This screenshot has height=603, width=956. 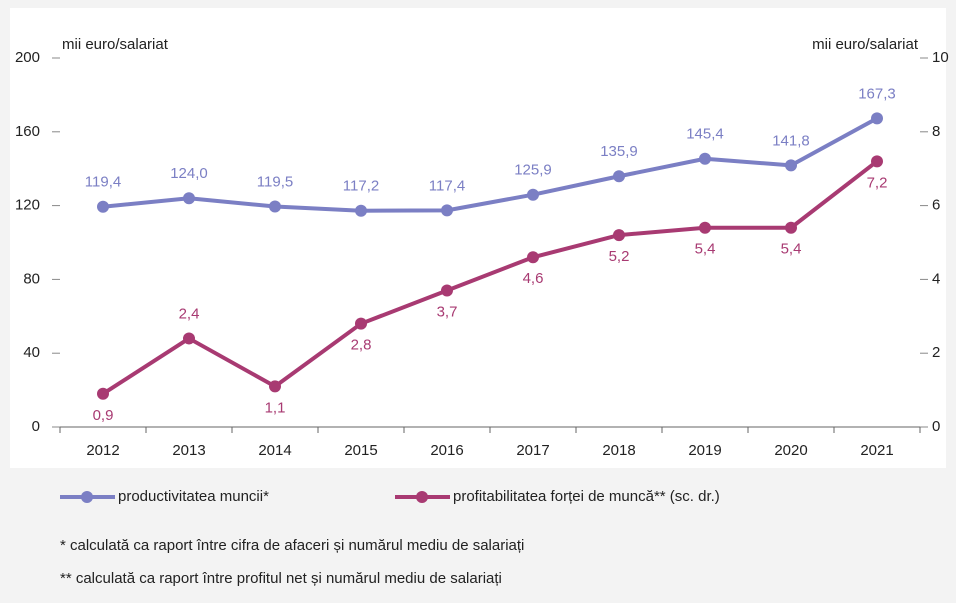 I want to click on y2-tick-label: 4, so click(x=936, y=278).